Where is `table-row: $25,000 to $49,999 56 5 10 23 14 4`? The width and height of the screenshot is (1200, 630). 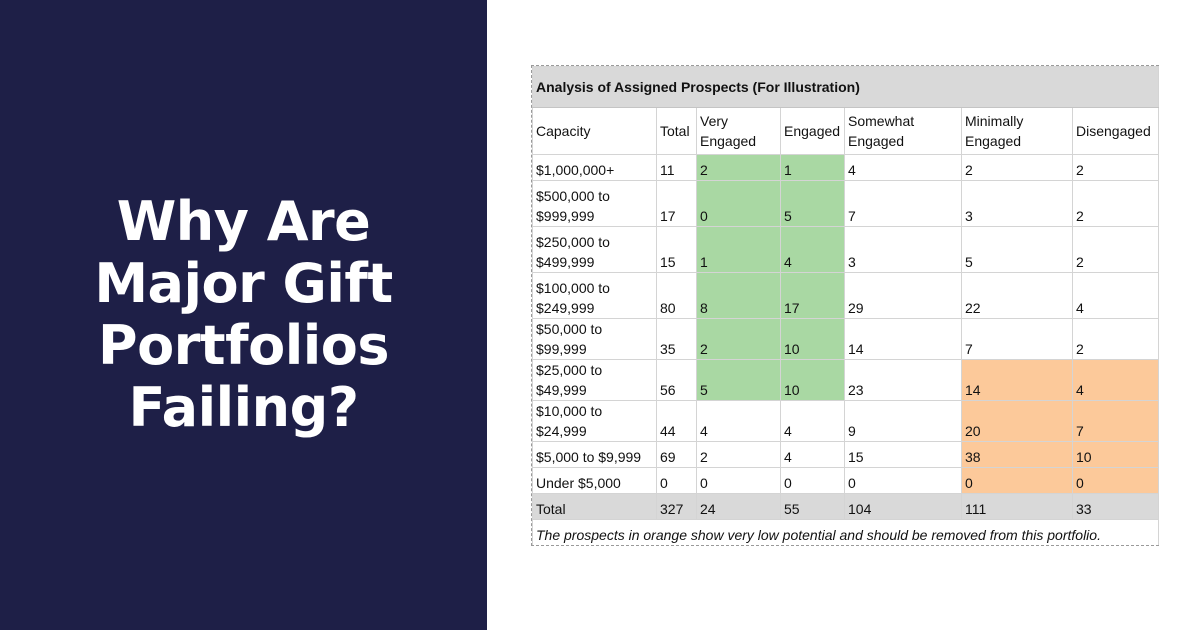
table-row: $25,000 to $49,999 56 5 10 23 14 4 is located at coordinates (846, 380).